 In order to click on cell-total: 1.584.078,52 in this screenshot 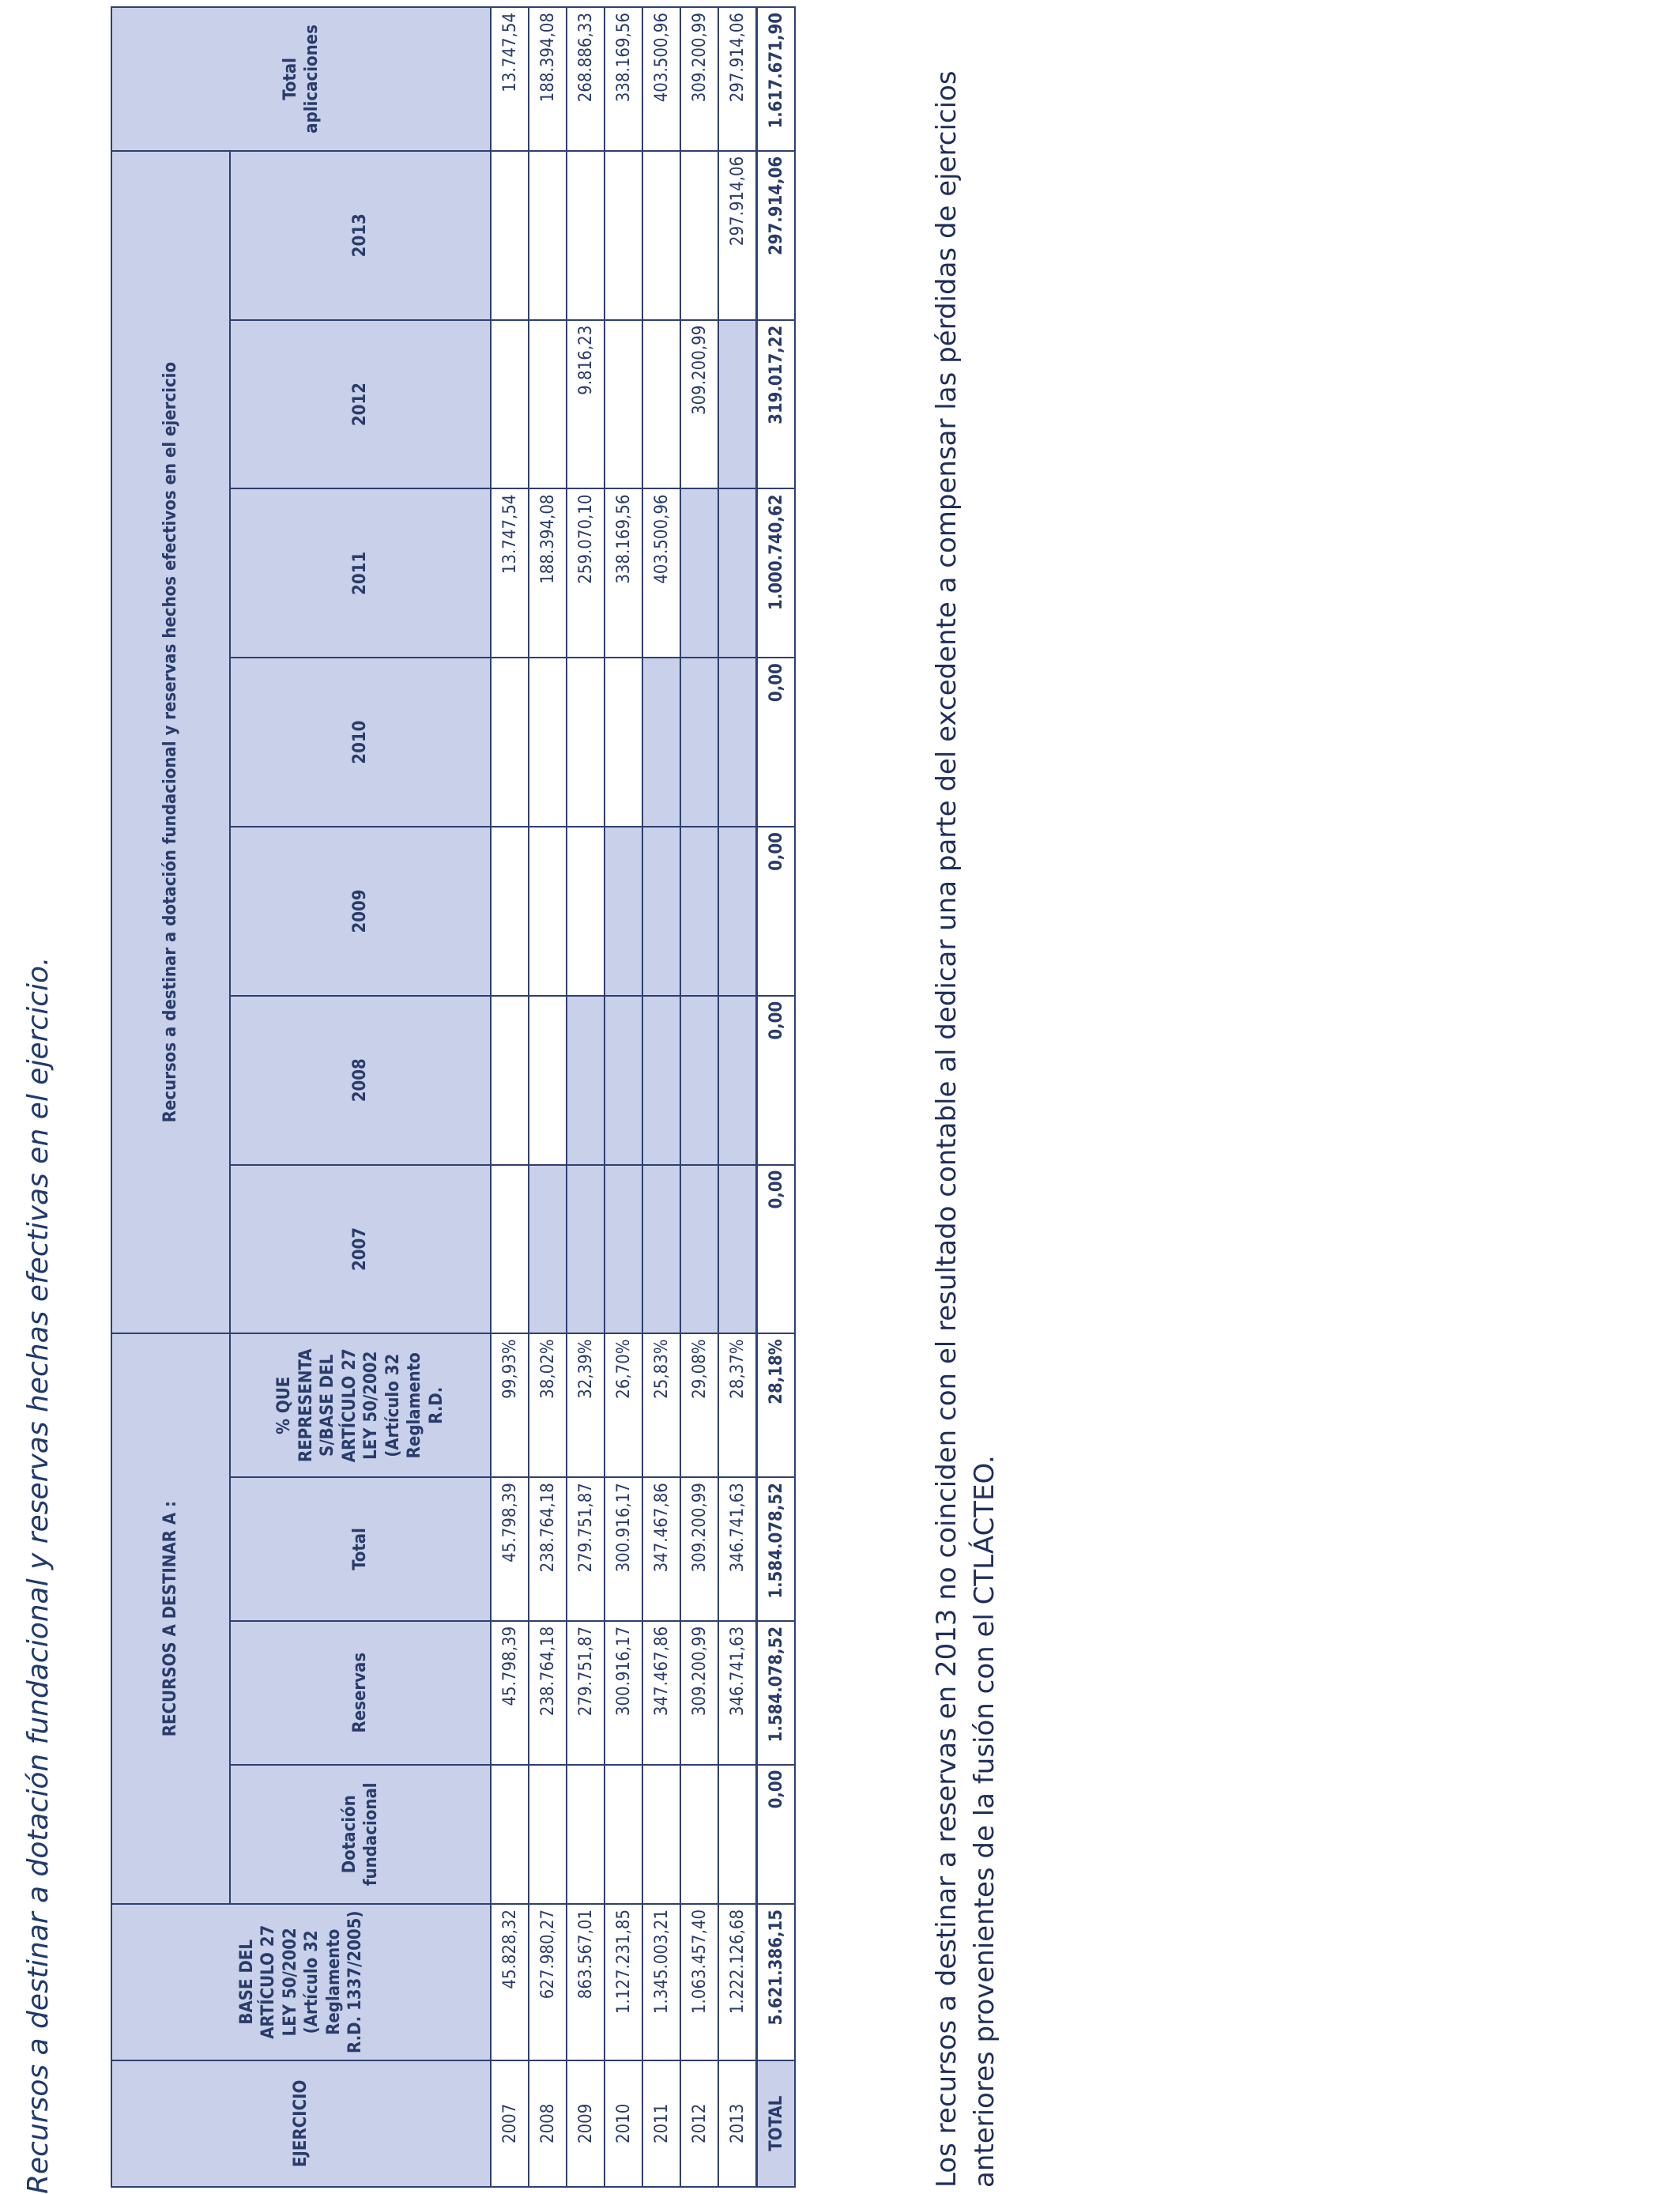, I will do `click(775, 1549)`.